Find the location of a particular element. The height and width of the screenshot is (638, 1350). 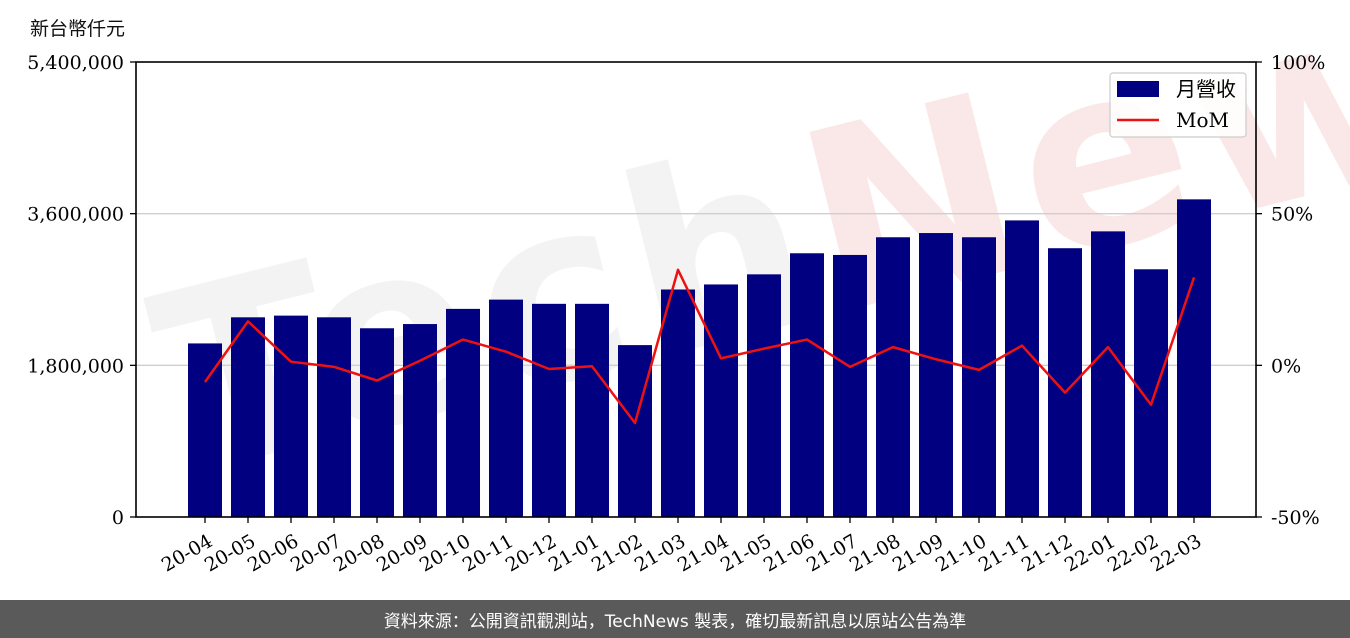

left-tick-label: 5,400,000 is located at coordinates (75, 63).